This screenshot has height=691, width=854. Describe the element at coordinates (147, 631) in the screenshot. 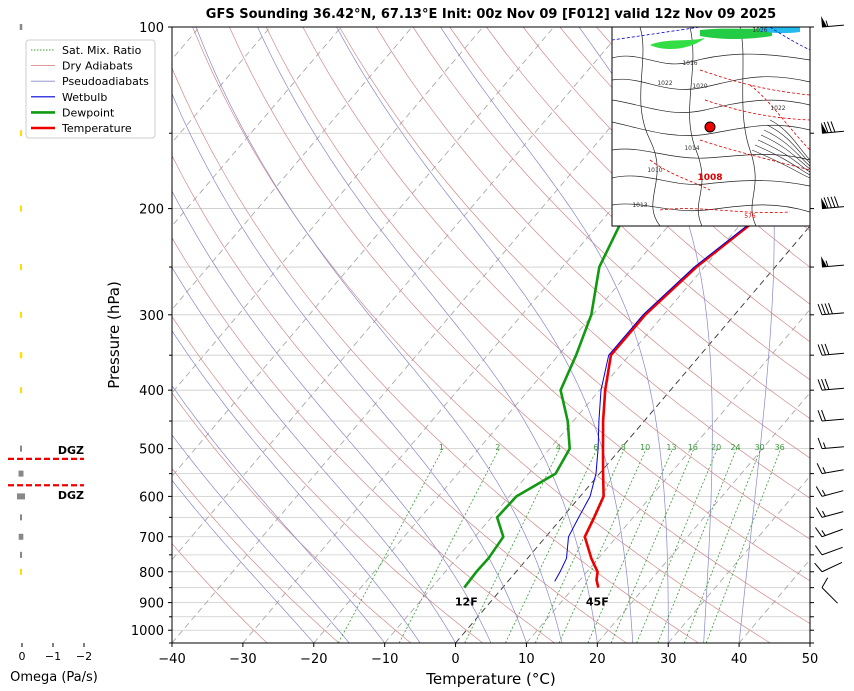

I see `y-tick-label: 1000` at that location.